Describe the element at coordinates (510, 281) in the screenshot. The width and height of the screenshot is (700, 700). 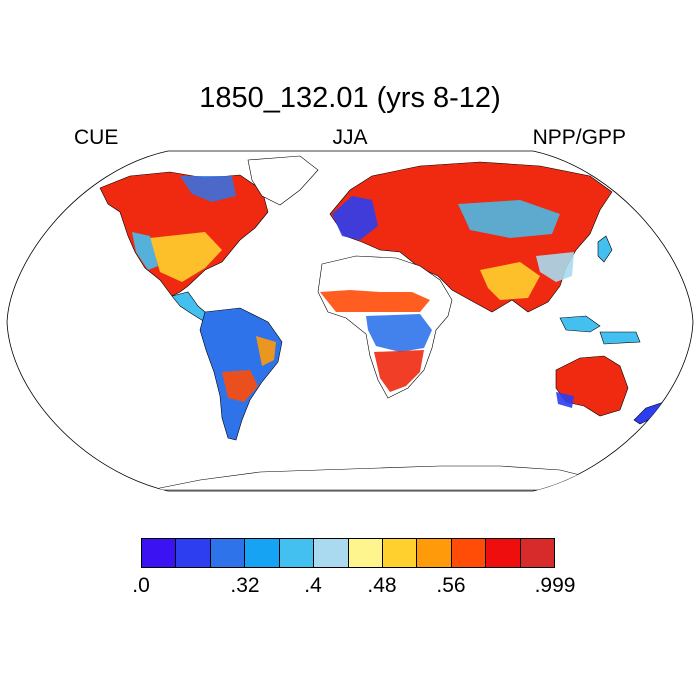
I see `region-asia-yellow` at that location.